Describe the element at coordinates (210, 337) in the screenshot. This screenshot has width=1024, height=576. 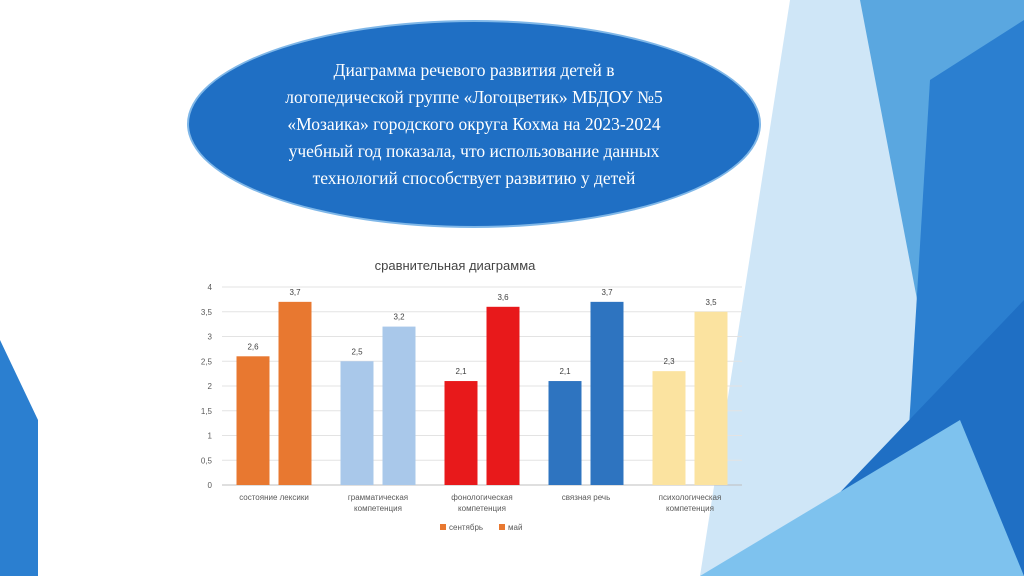
I see `y-tick-label: 3` at that location.